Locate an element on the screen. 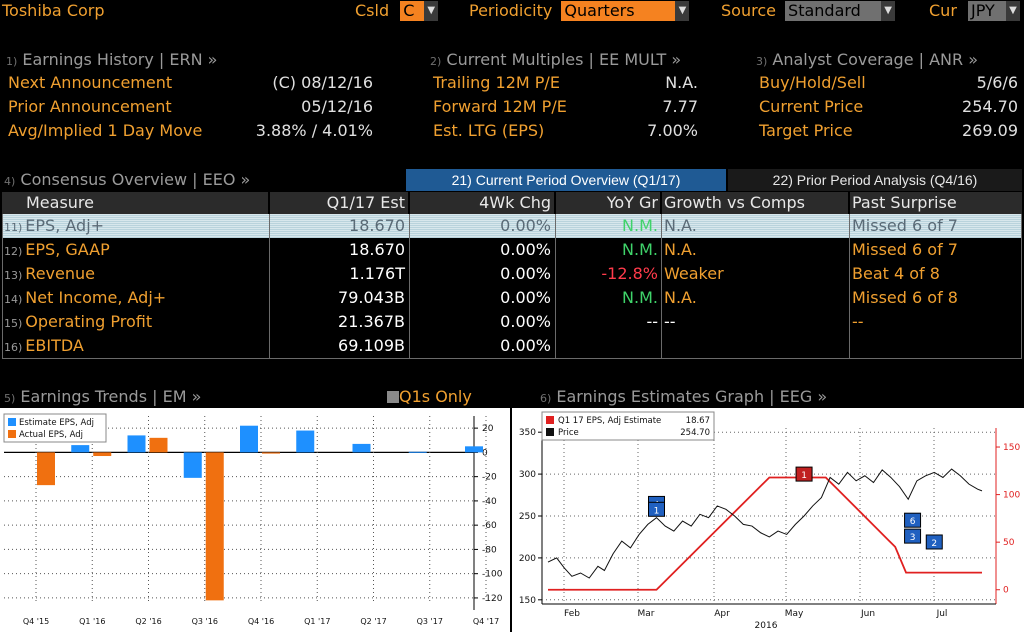  checkbox-icon is located at coordinates (393, 397).